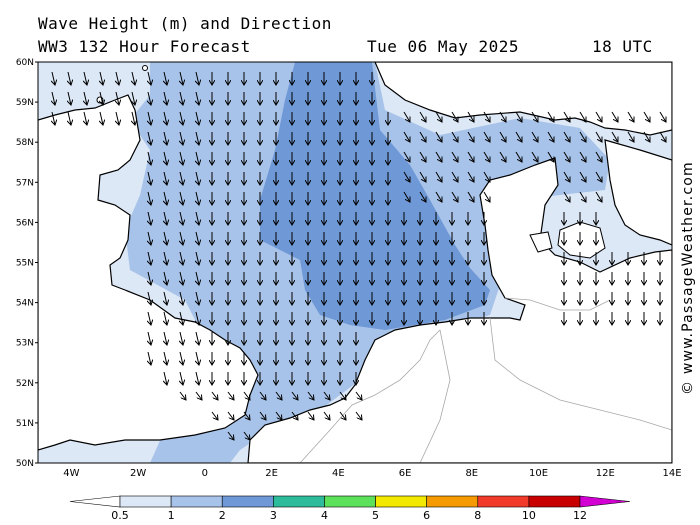  What do you see at coordinates (273, 515) in the screenshot?
I see `colorbar-tick-label: 3` at bounding box center [273, 515].